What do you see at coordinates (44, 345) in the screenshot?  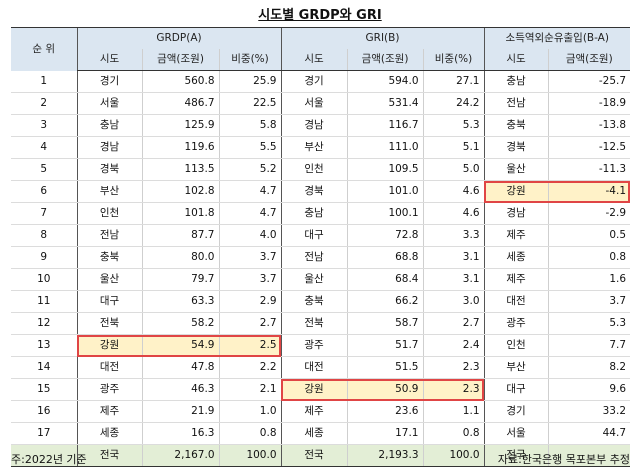 I see `rank-cell: 13` at bounding box center [44, 345].